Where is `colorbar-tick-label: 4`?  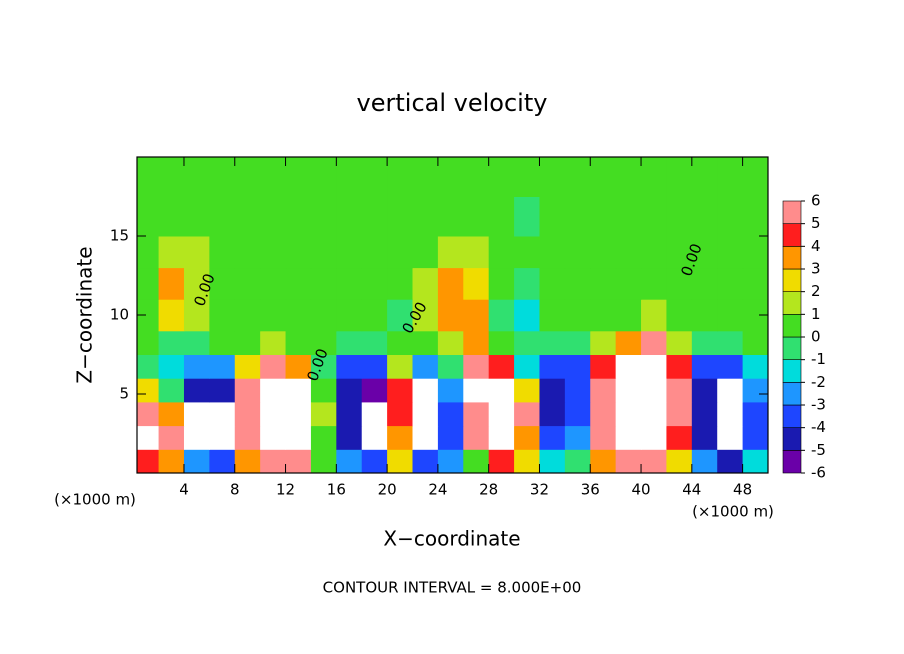 colorbar-tick-label: 4 is located at coordinates (816, 246).